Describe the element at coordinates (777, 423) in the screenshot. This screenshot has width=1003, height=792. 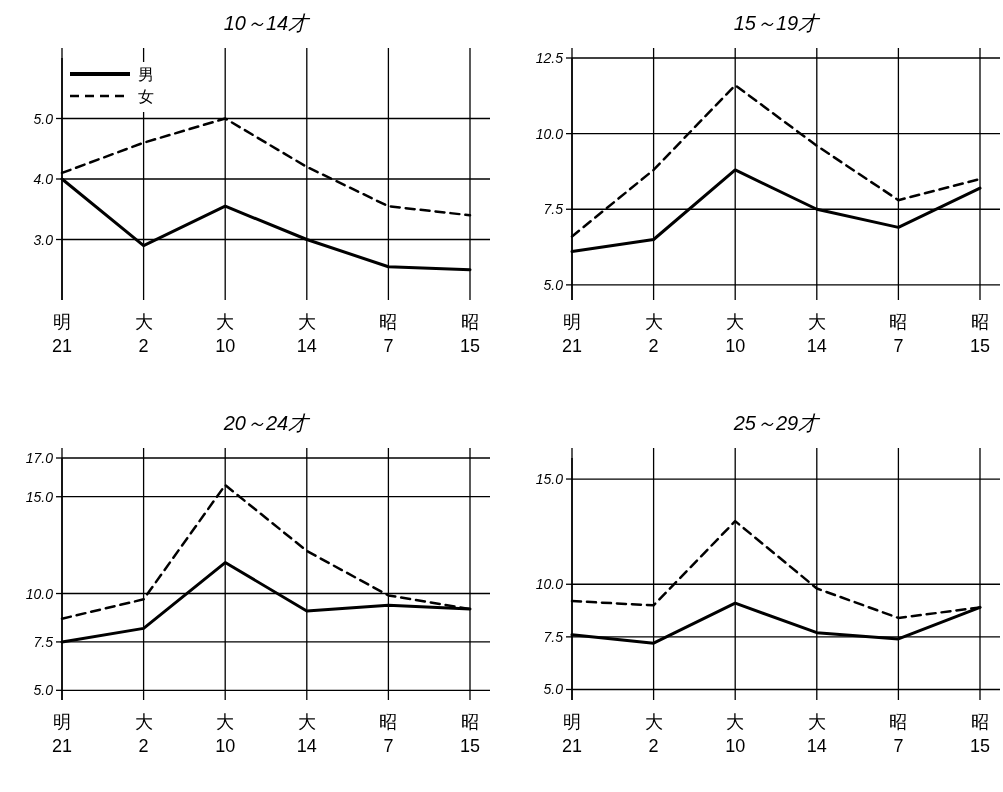
I see `chart-title: 25～29才` at that location.